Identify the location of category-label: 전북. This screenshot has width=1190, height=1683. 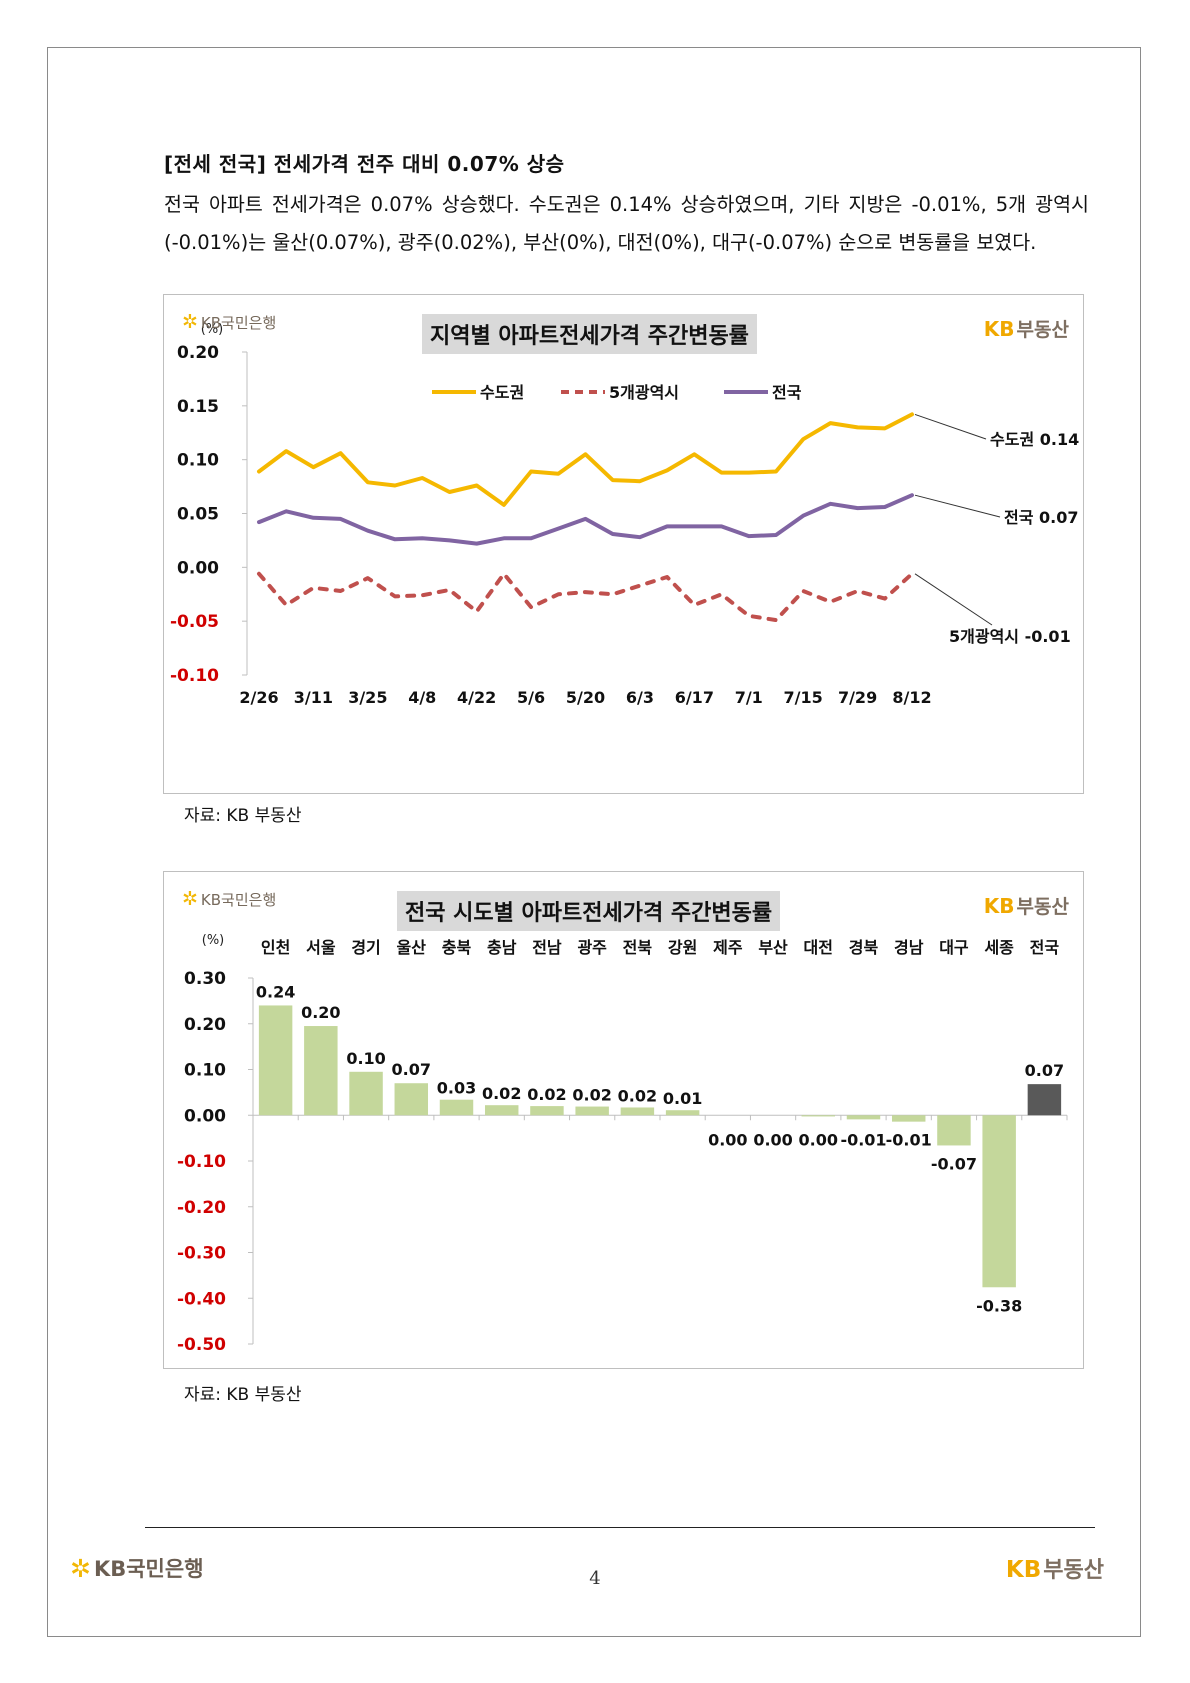
(638, 947).